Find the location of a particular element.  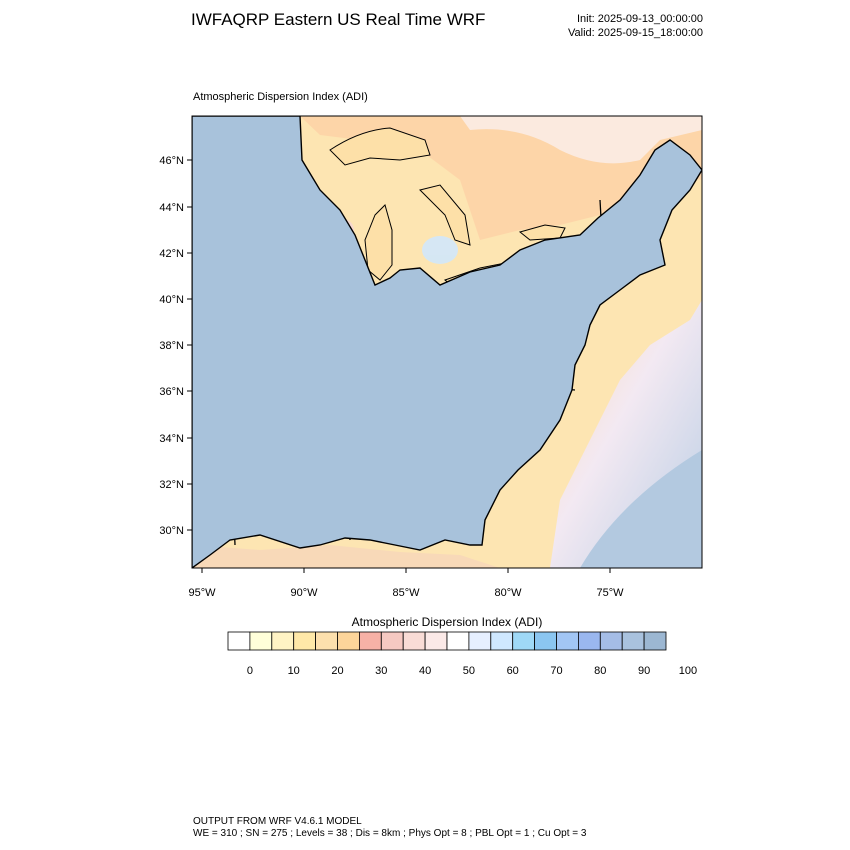

gulf-of-mexico is located at coordinates (346, 556).